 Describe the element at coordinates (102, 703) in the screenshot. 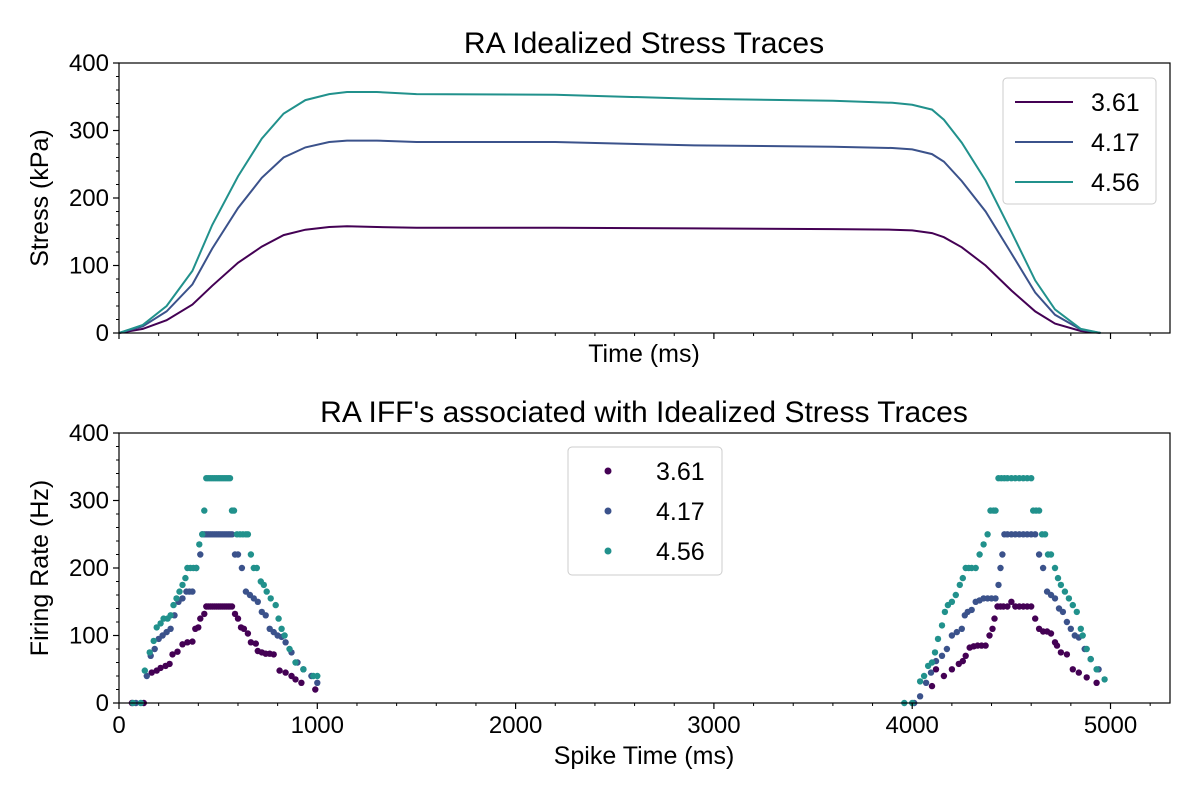

I see `iff-chart-ytick-label: 0` at that location.